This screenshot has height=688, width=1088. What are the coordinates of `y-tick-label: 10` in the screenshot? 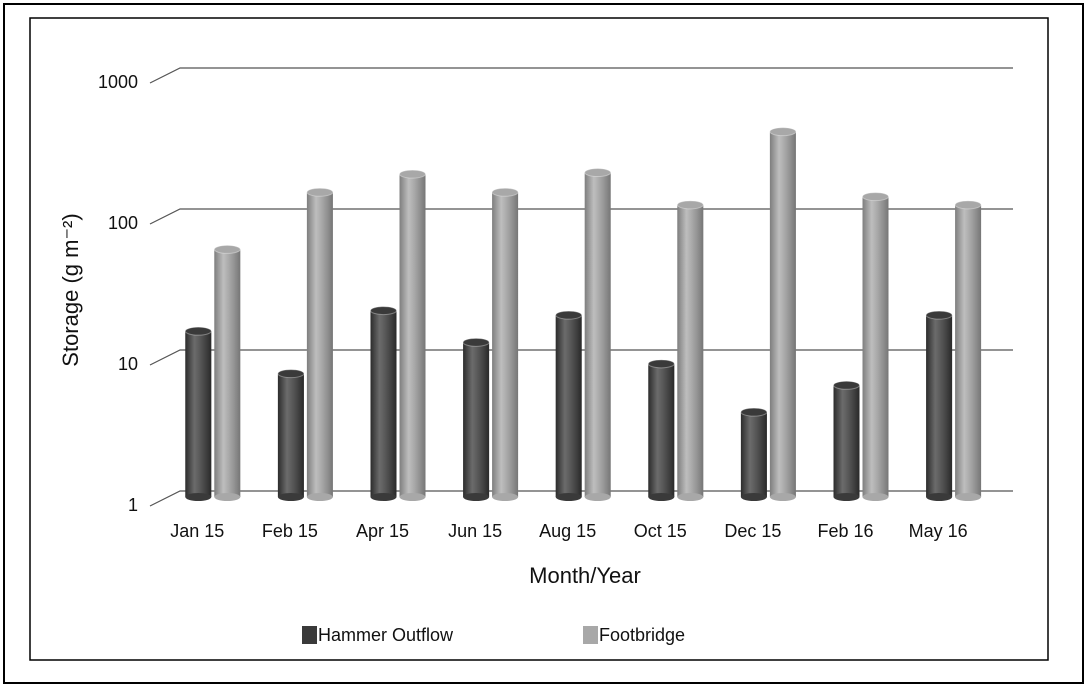 It's located at (128, 364).